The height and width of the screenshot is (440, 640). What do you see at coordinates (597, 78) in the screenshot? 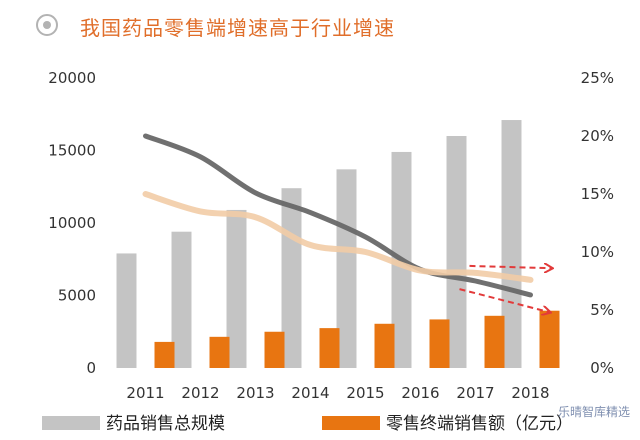
I see `y-right-tick: 25%` at bounding box center [597, 78].